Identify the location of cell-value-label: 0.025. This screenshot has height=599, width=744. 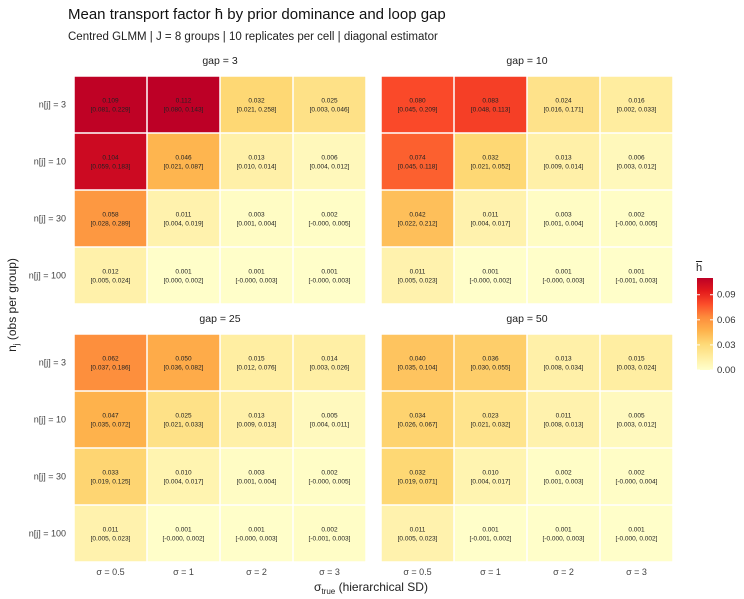
(183, 416).